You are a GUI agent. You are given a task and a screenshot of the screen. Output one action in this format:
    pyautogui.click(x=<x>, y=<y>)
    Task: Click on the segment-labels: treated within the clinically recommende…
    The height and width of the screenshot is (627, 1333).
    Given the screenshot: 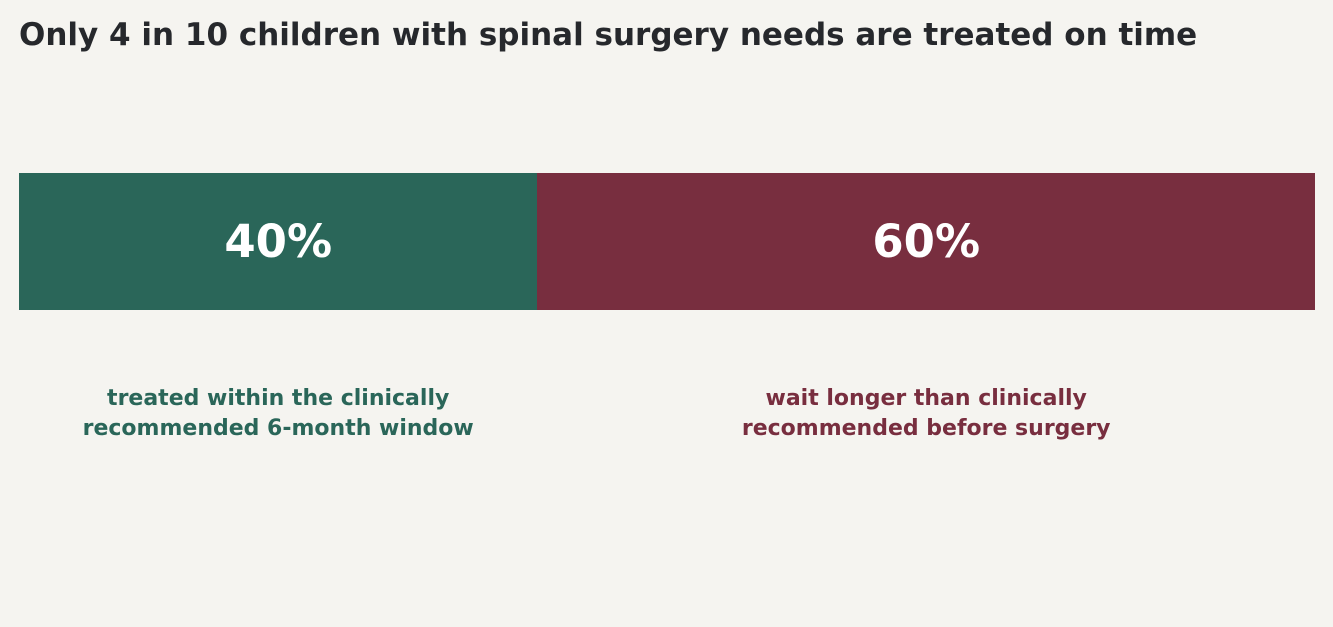 What is the action you would take?
    pyautogui.click(x=667, y=414)
    